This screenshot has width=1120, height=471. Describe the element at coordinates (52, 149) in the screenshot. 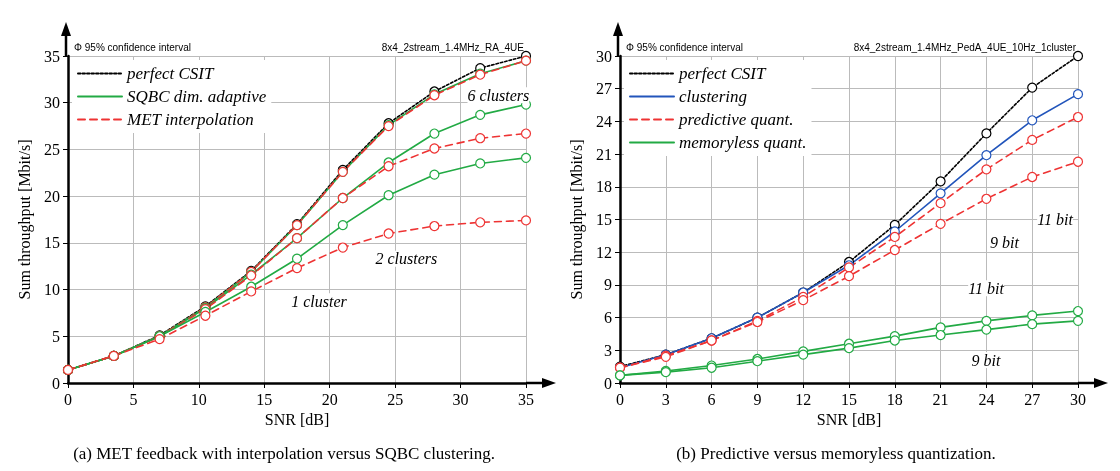

I see `y-tick-label: 25` at that location.